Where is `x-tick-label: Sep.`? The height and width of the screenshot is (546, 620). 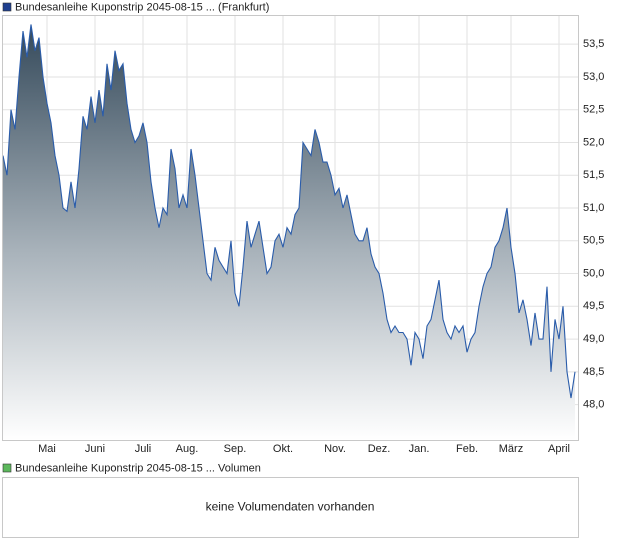
x-tick-label: Sep. is located at coordinates (235, 449).